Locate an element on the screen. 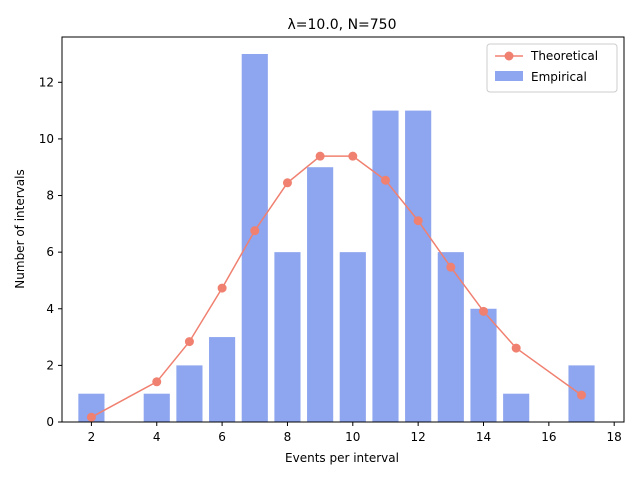 The width and height of the screenshot is (640, 480). y-tick-label: 2 is located at coordinates (50, 365).